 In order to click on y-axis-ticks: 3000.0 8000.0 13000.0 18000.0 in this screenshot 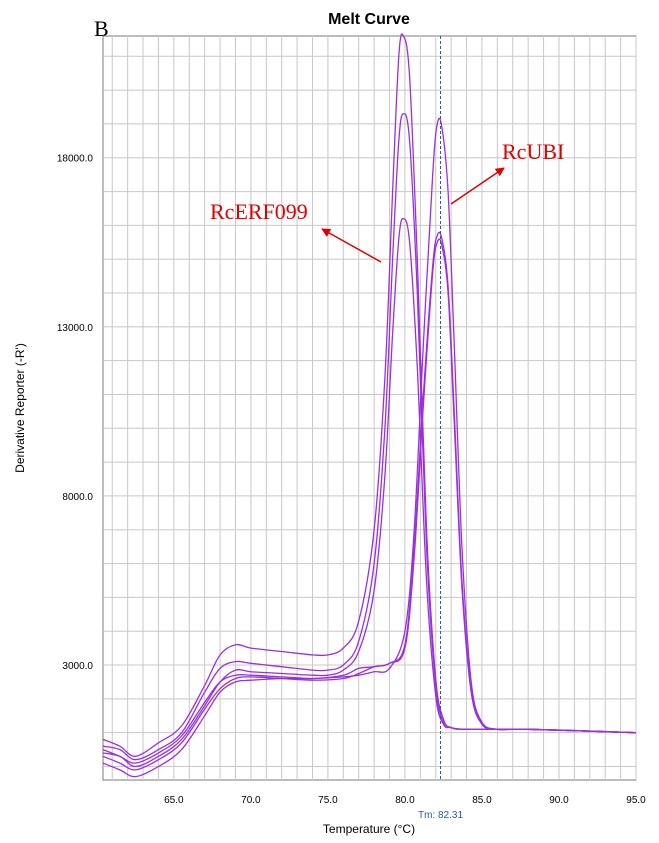, I will do `click(75, 413)`.